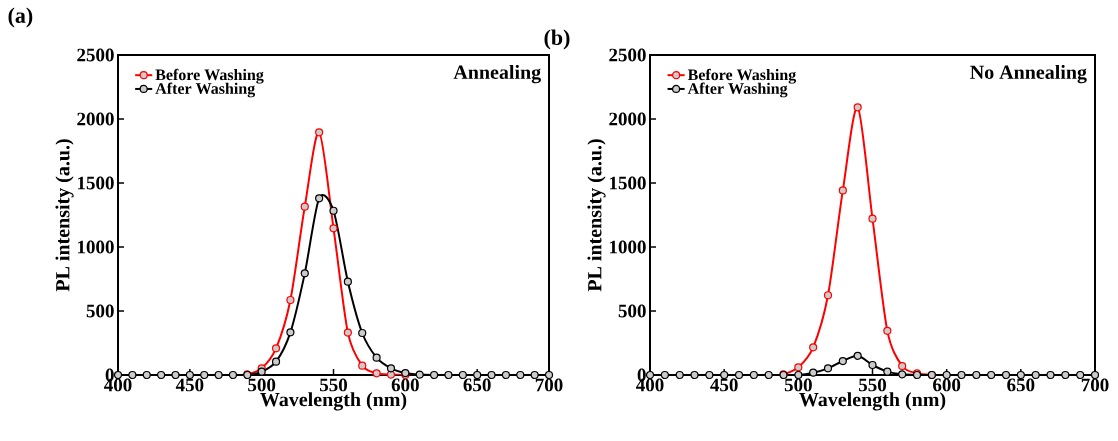  What do you see at coordinates (1028, 74) in the screenshot?
I see `annotation: No Annealing` at bounding box center [1028, 74].